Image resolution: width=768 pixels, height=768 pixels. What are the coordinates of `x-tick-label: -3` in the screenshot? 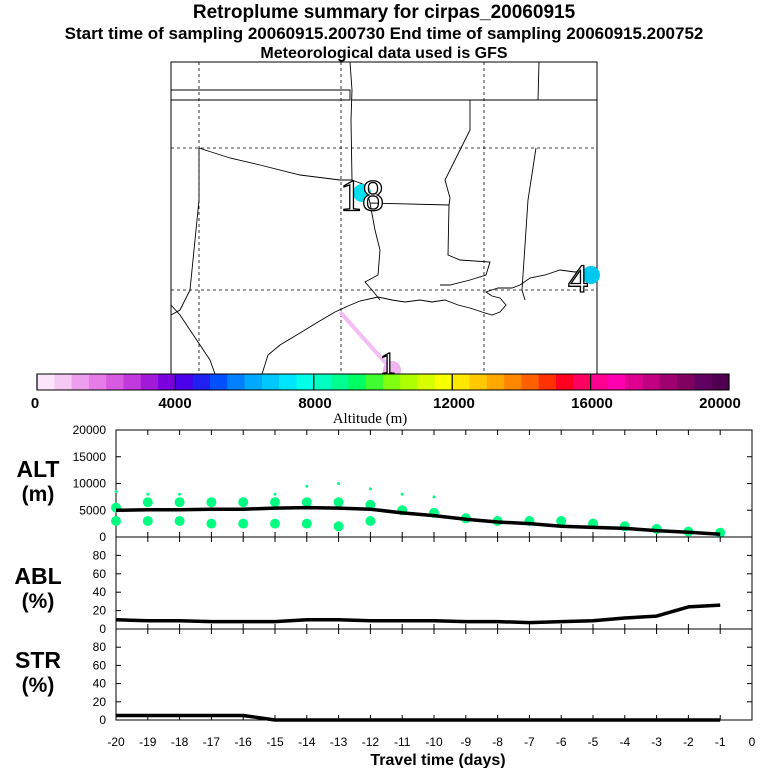 It's located at (656, 742).